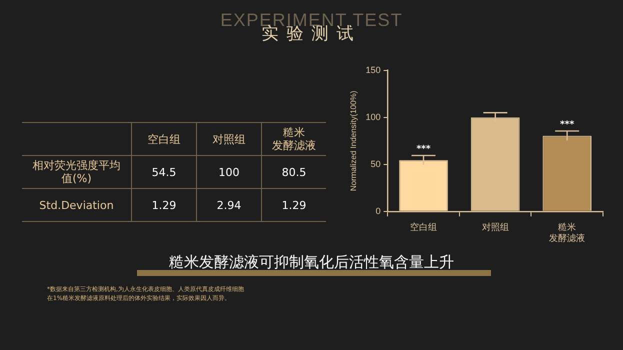 The width and height of the screenshot is (623, 350). I want to click on text: 54.5, so click(164, 172).